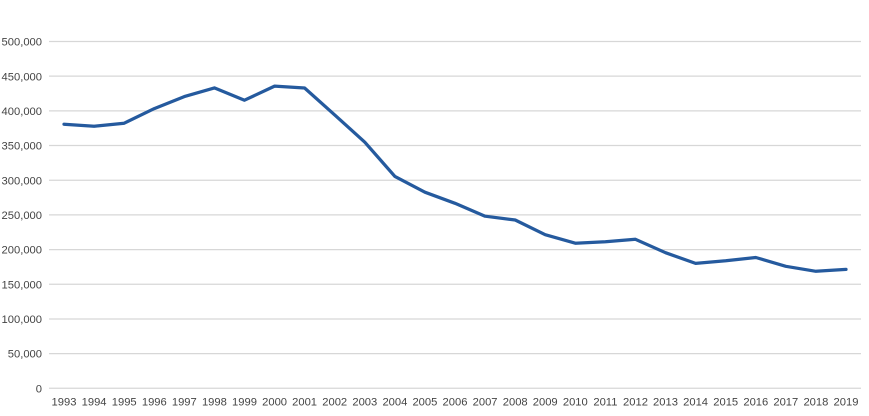 The image size is (869, 416). I want to click on svg-text: 1996, so click(154, 402).